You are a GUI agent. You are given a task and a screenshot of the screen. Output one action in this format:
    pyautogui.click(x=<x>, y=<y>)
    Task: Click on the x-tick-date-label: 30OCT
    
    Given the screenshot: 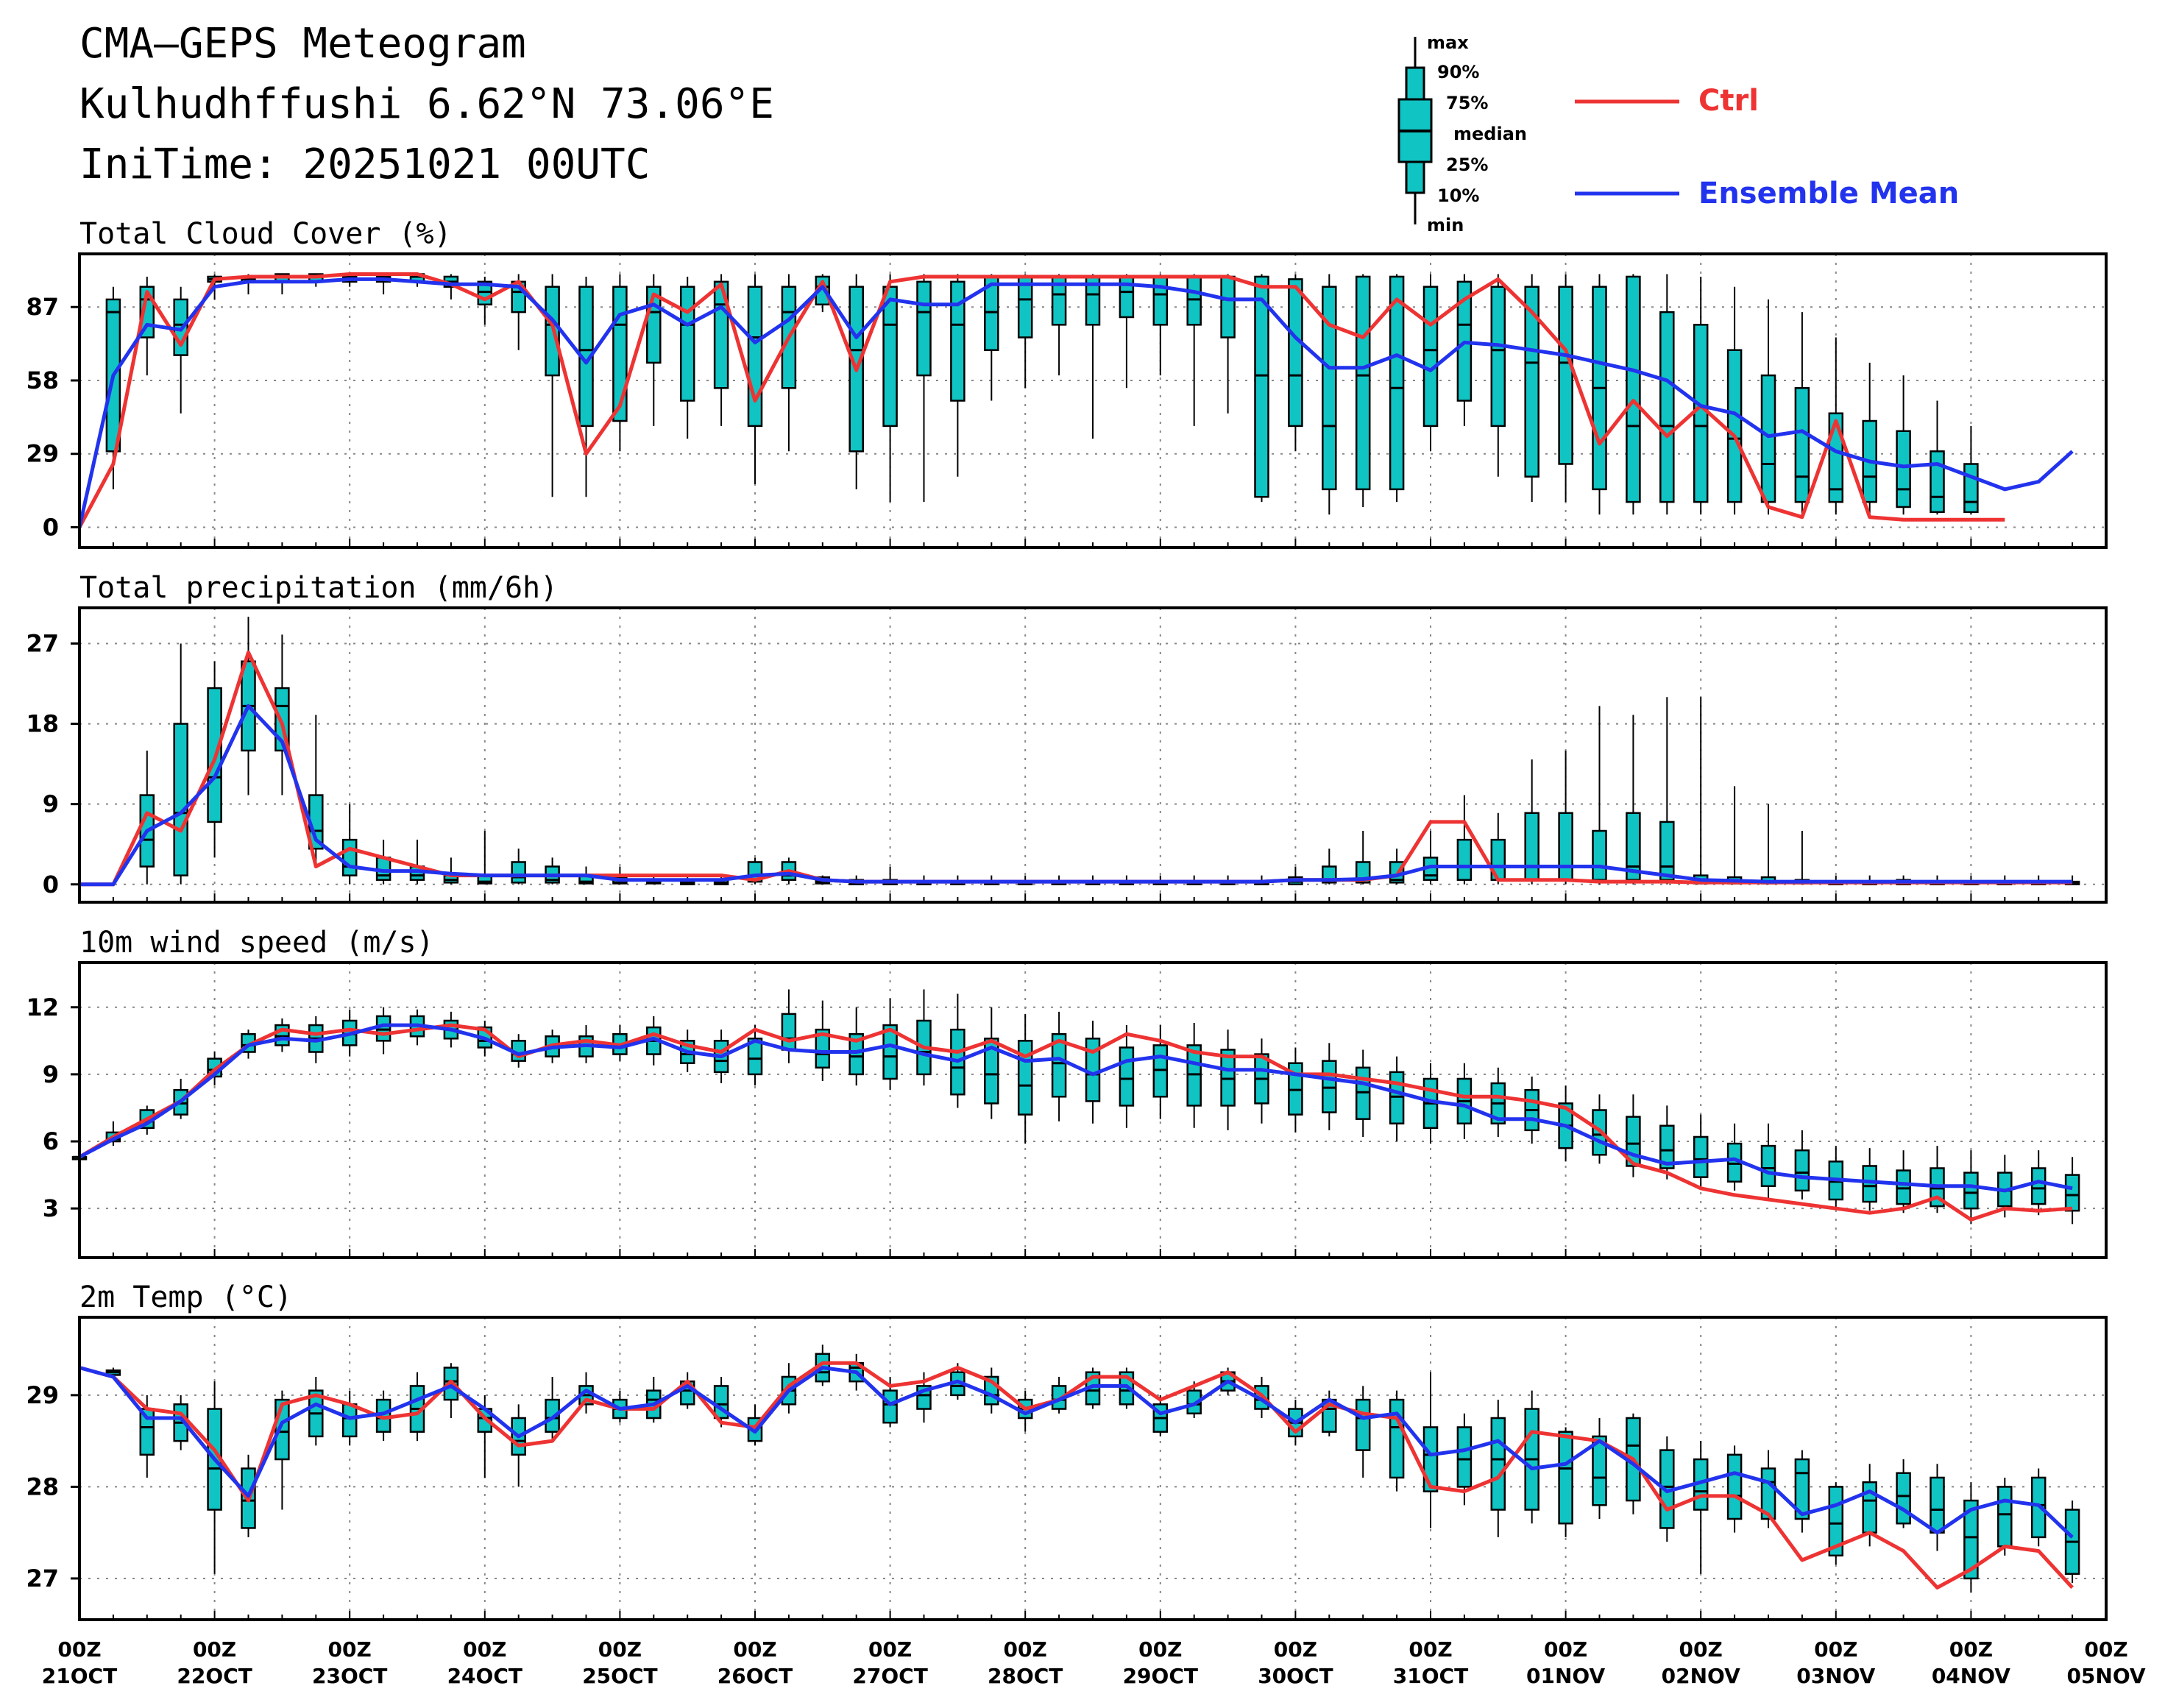 What is the action you would take?
    pyautogui.click(x=1295, y=1676)
    